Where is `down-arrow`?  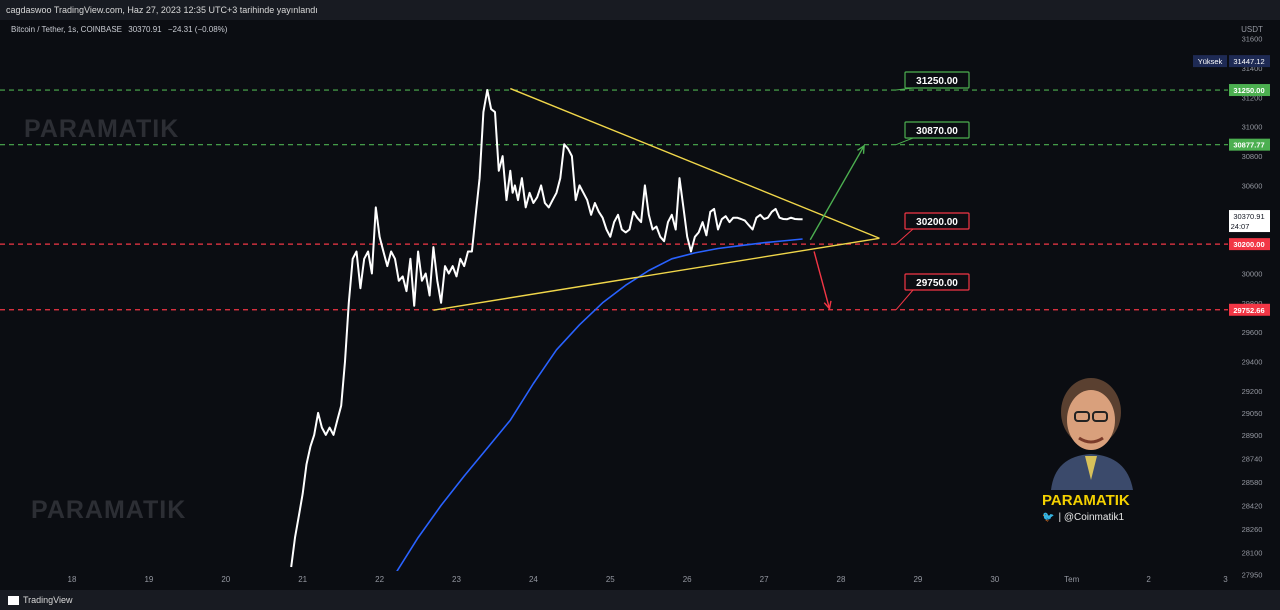 down-arrow is located at coordinates (822, 280).